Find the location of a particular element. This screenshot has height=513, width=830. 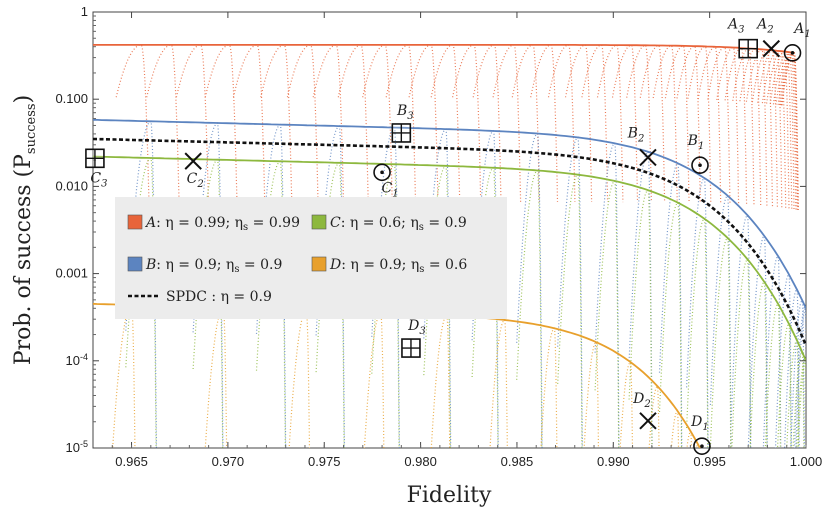

curve-a is located at coordinates (444, 49).